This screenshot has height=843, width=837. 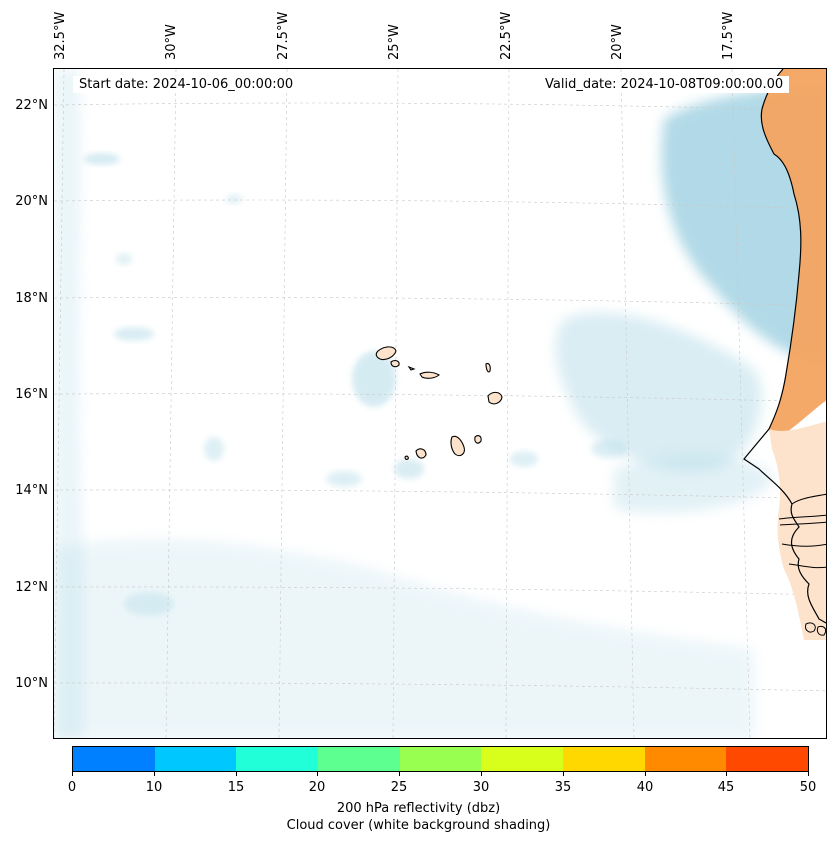 I want to click on island-santa-luzia, so click(x=411, y=368).